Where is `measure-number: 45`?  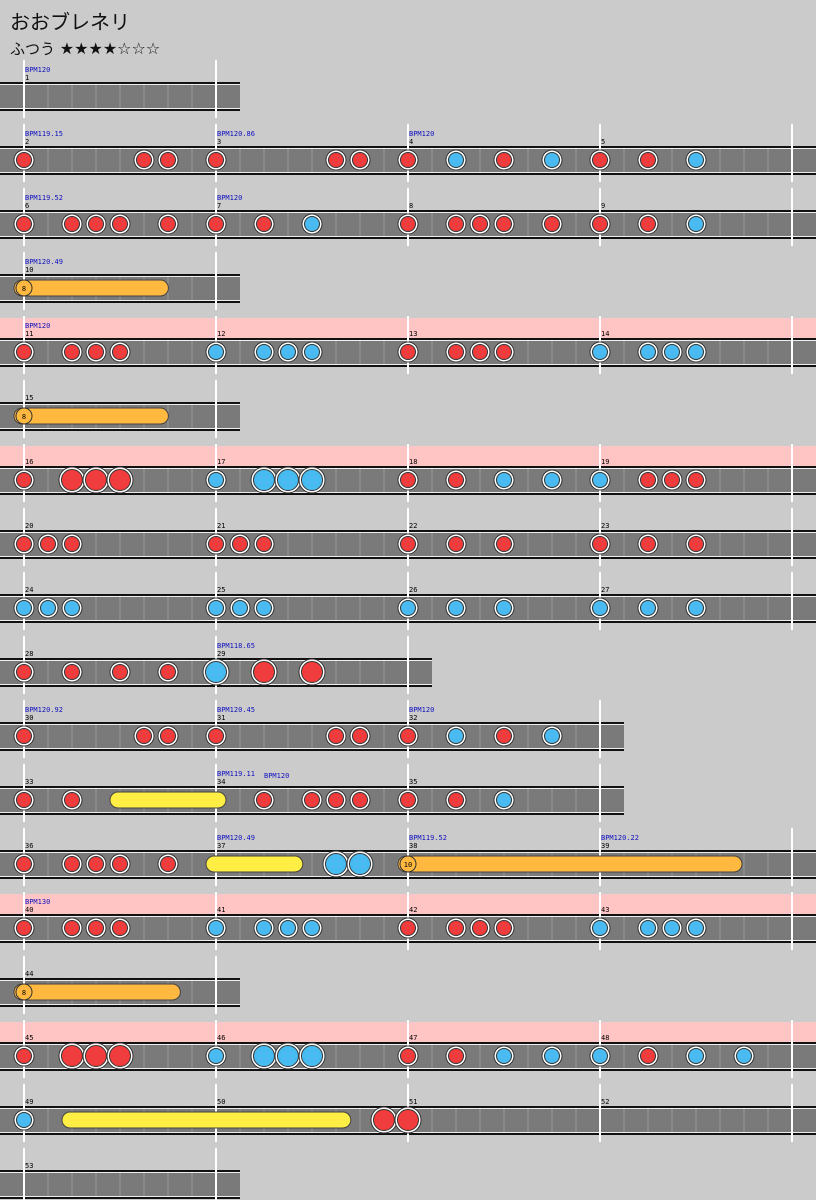
measure-number: 45 is located at coordinates (29, 1038).